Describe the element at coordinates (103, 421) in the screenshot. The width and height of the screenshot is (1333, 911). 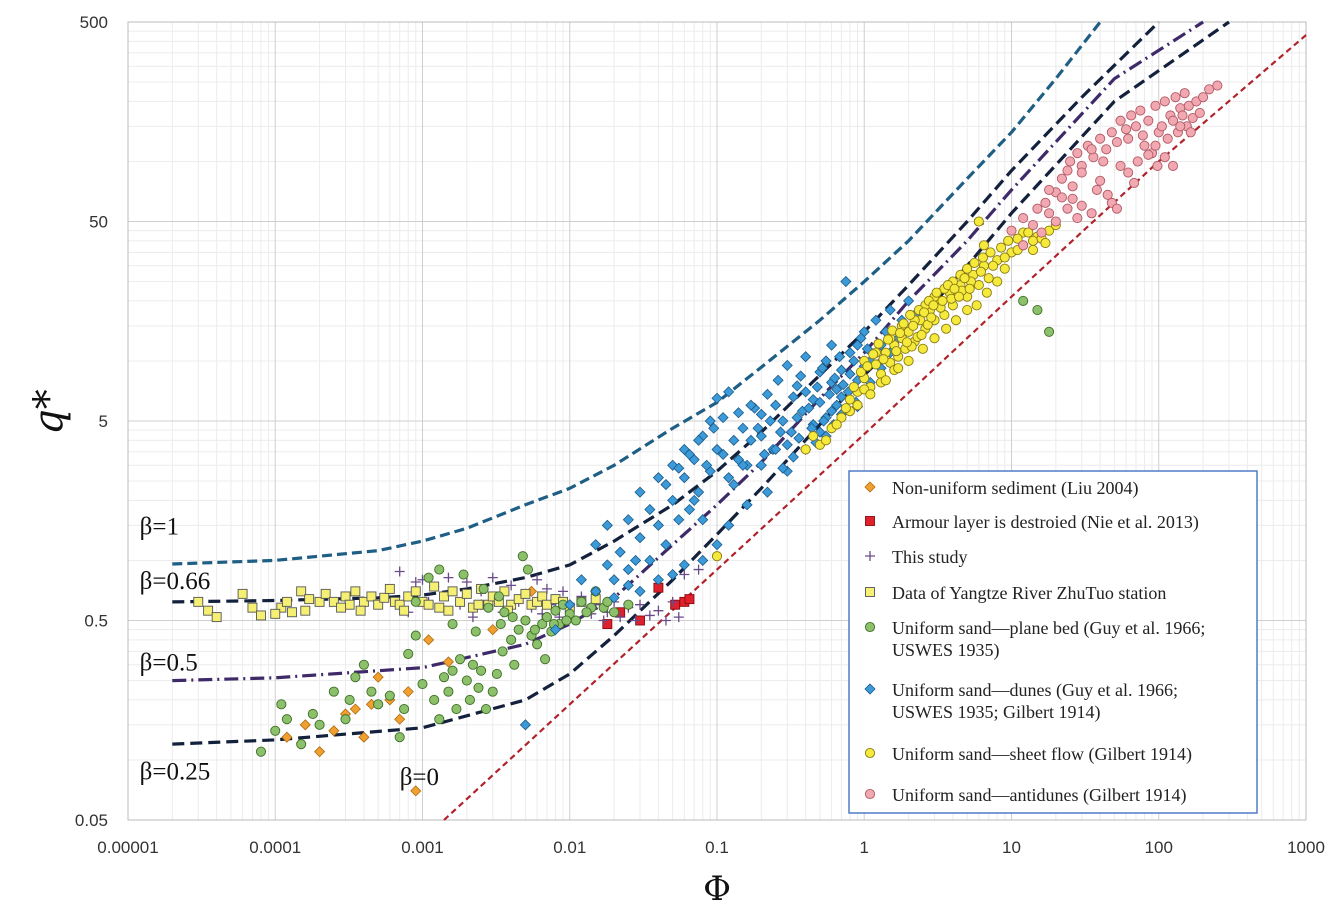
I see `y-tick-label: 5` at that location.